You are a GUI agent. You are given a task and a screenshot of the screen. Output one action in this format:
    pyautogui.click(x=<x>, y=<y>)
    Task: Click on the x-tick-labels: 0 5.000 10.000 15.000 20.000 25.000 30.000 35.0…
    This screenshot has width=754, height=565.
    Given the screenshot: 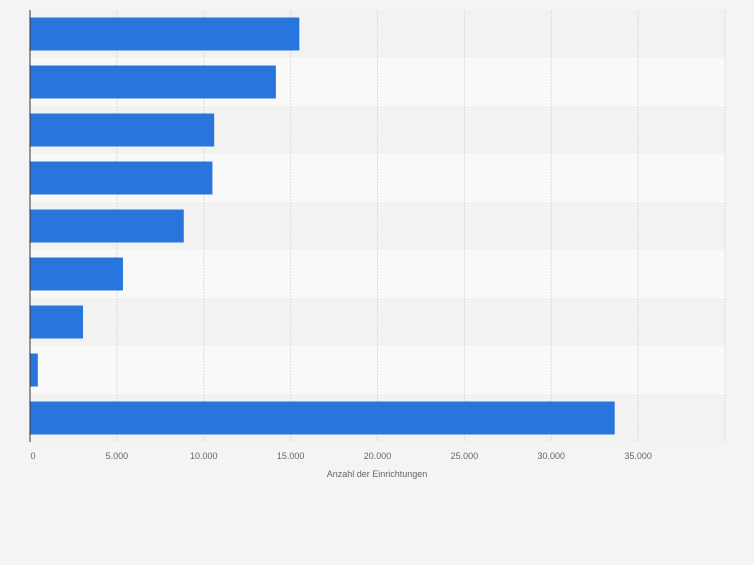 What is the action you would take?
    pyautogui.click(x=340, y=456)
    